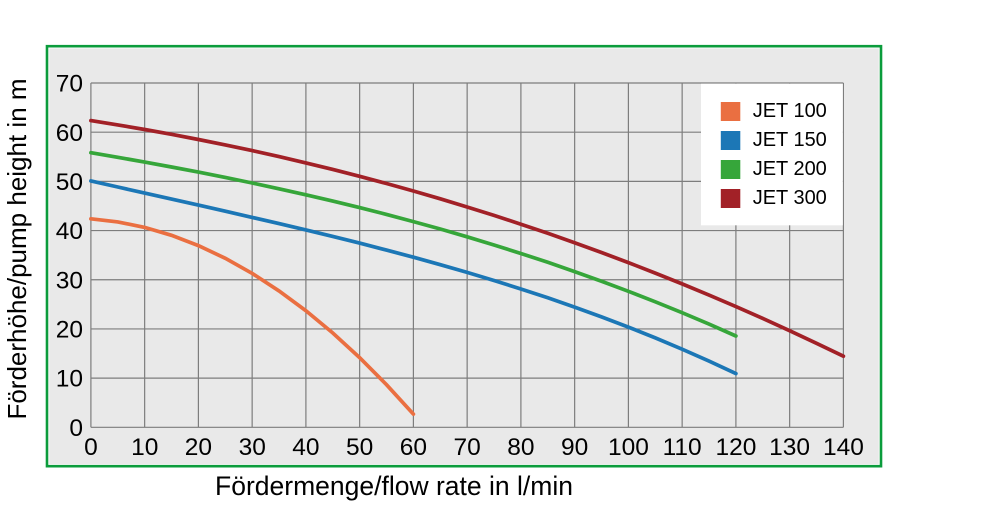  Describe the element at coordinates (790, 140) in the screenshot. I see `svg-text: JET 150` at that location.